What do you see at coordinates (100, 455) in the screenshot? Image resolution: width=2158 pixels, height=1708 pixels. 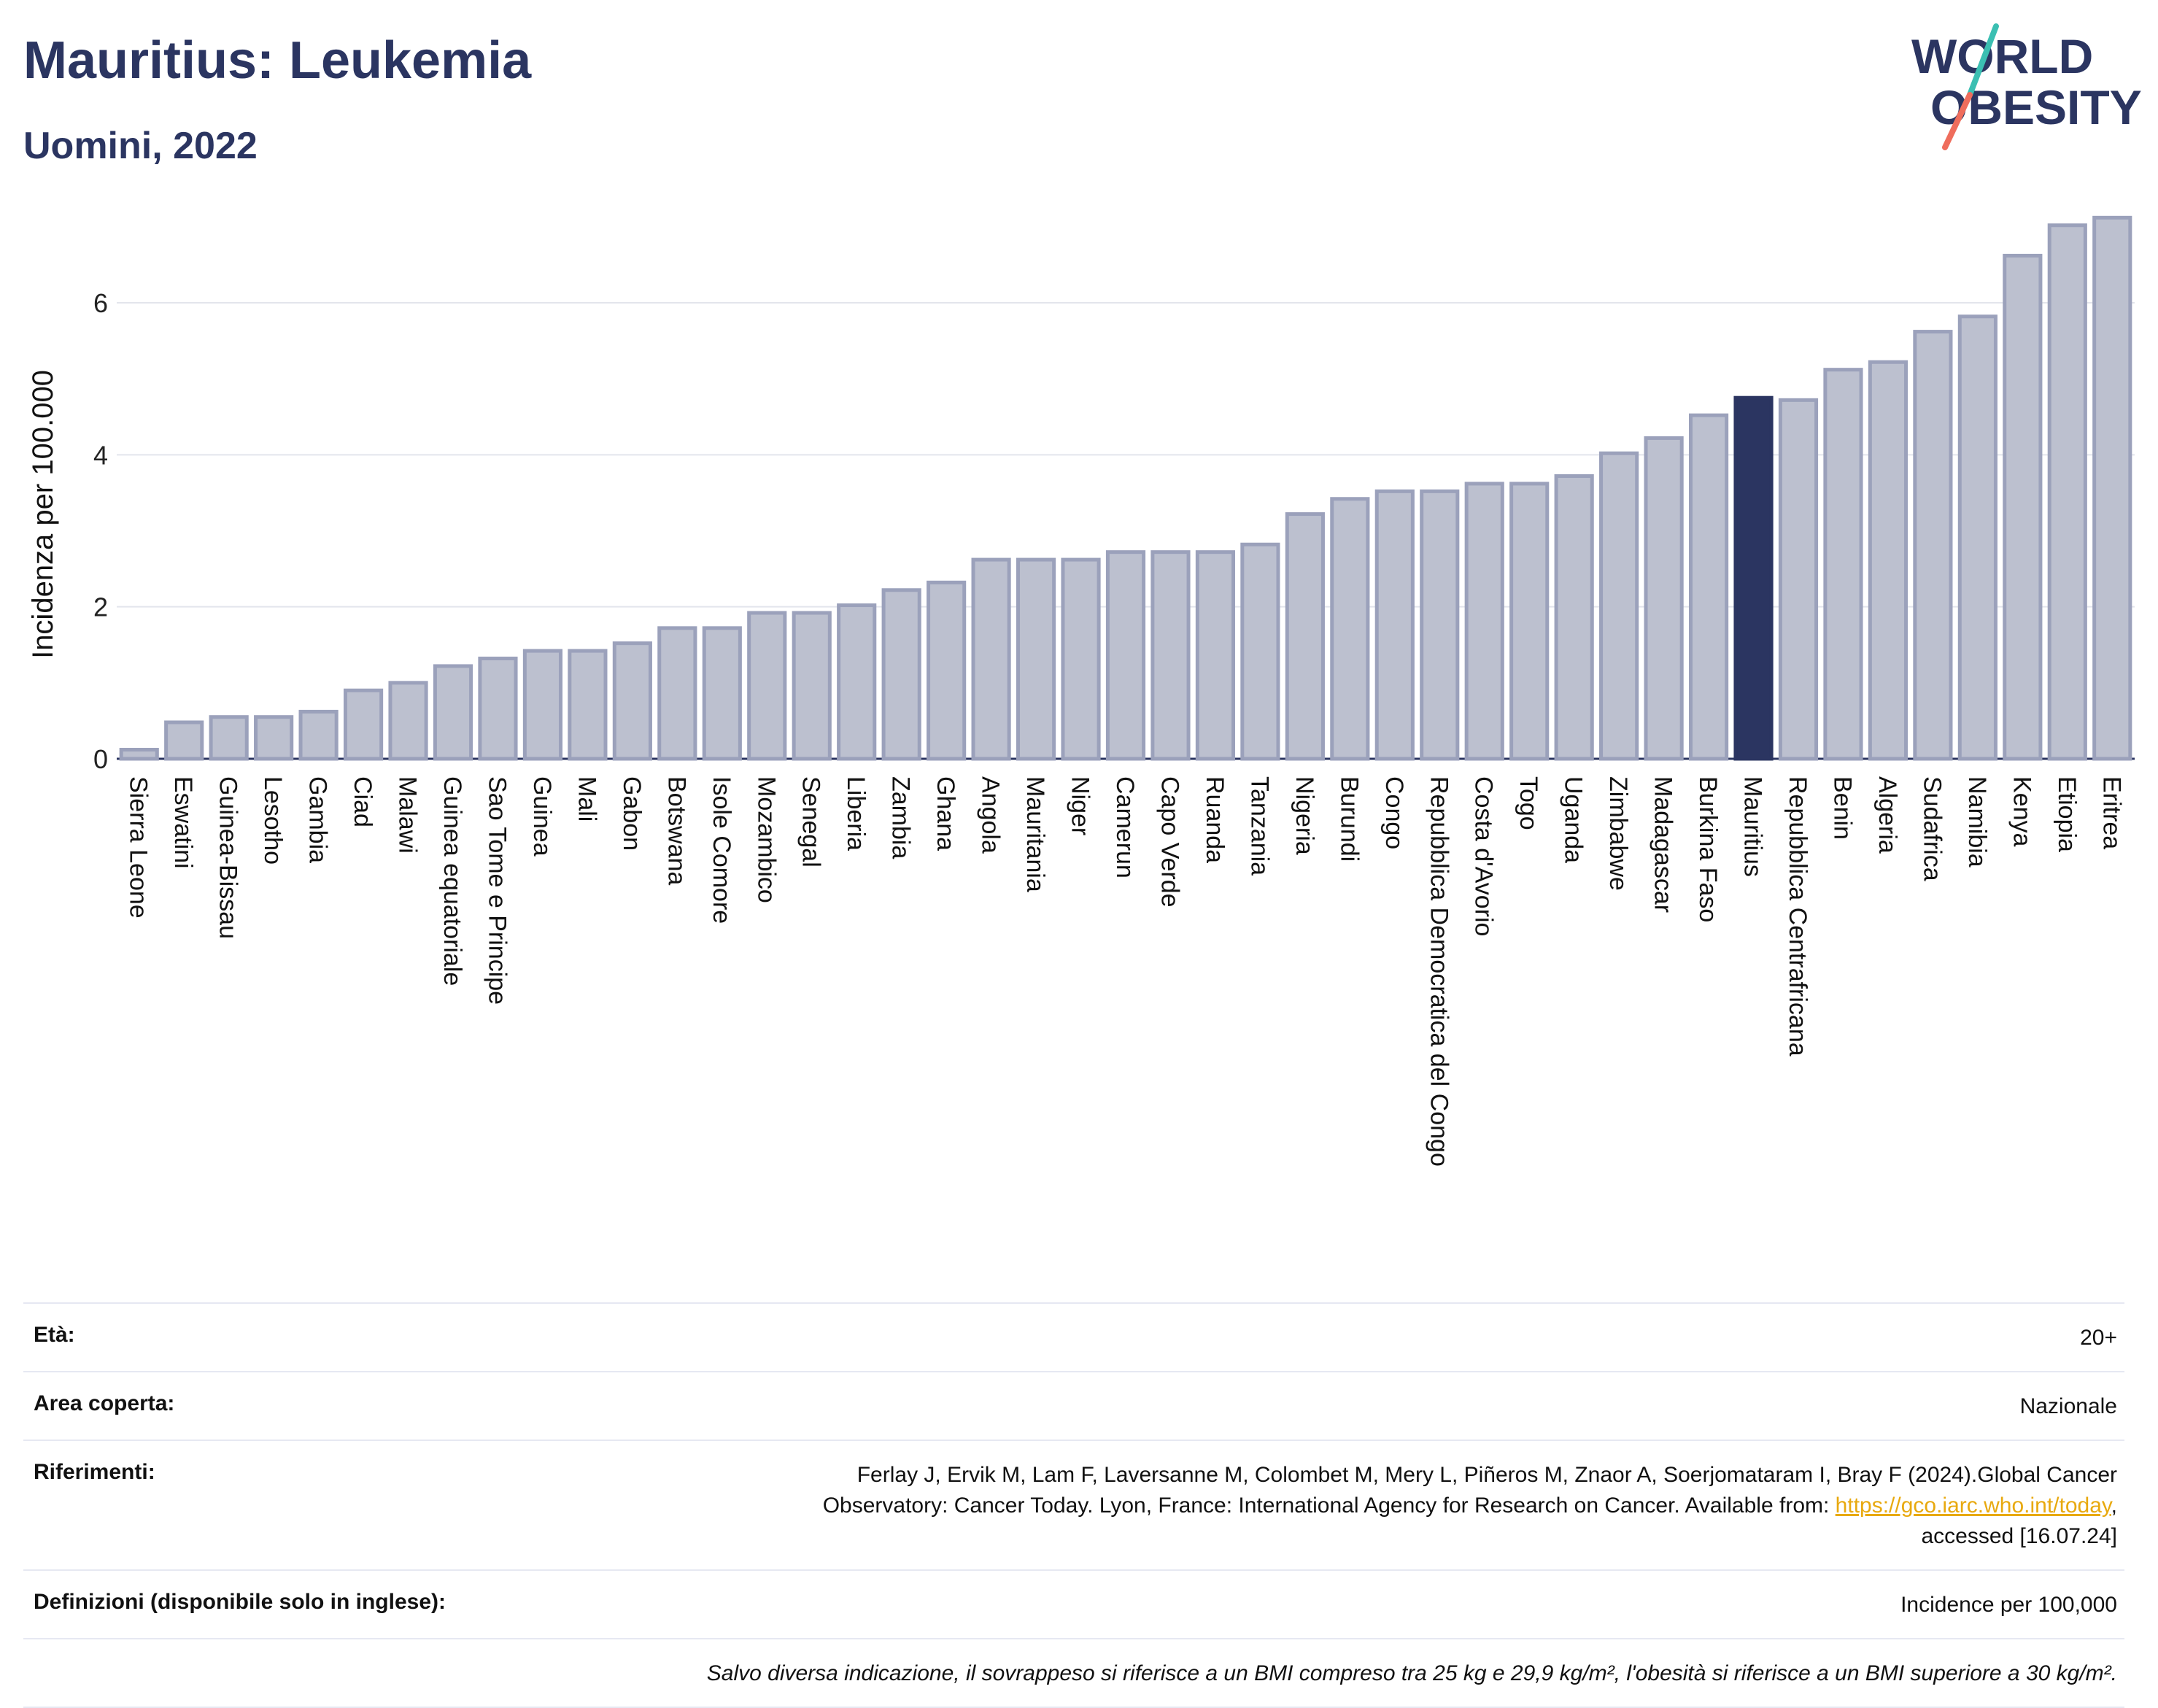 I see `y-tick-label: 4` at bounding box center [100, 455].